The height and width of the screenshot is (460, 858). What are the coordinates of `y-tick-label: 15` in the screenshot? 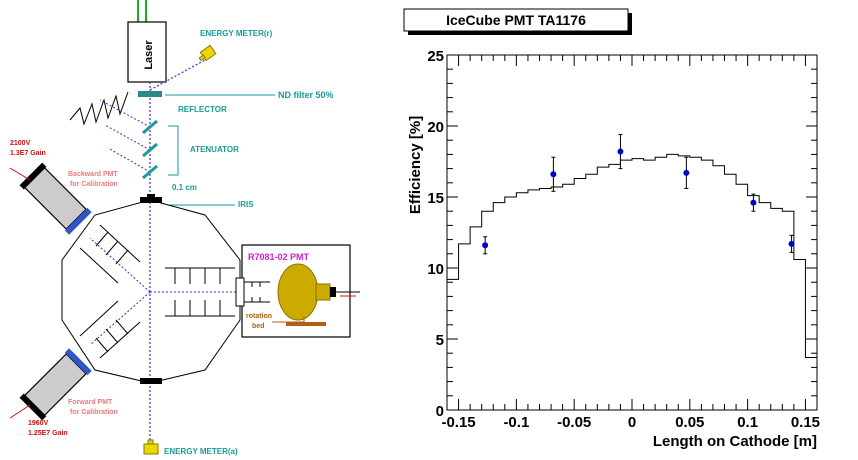 It's located at (435, 198).